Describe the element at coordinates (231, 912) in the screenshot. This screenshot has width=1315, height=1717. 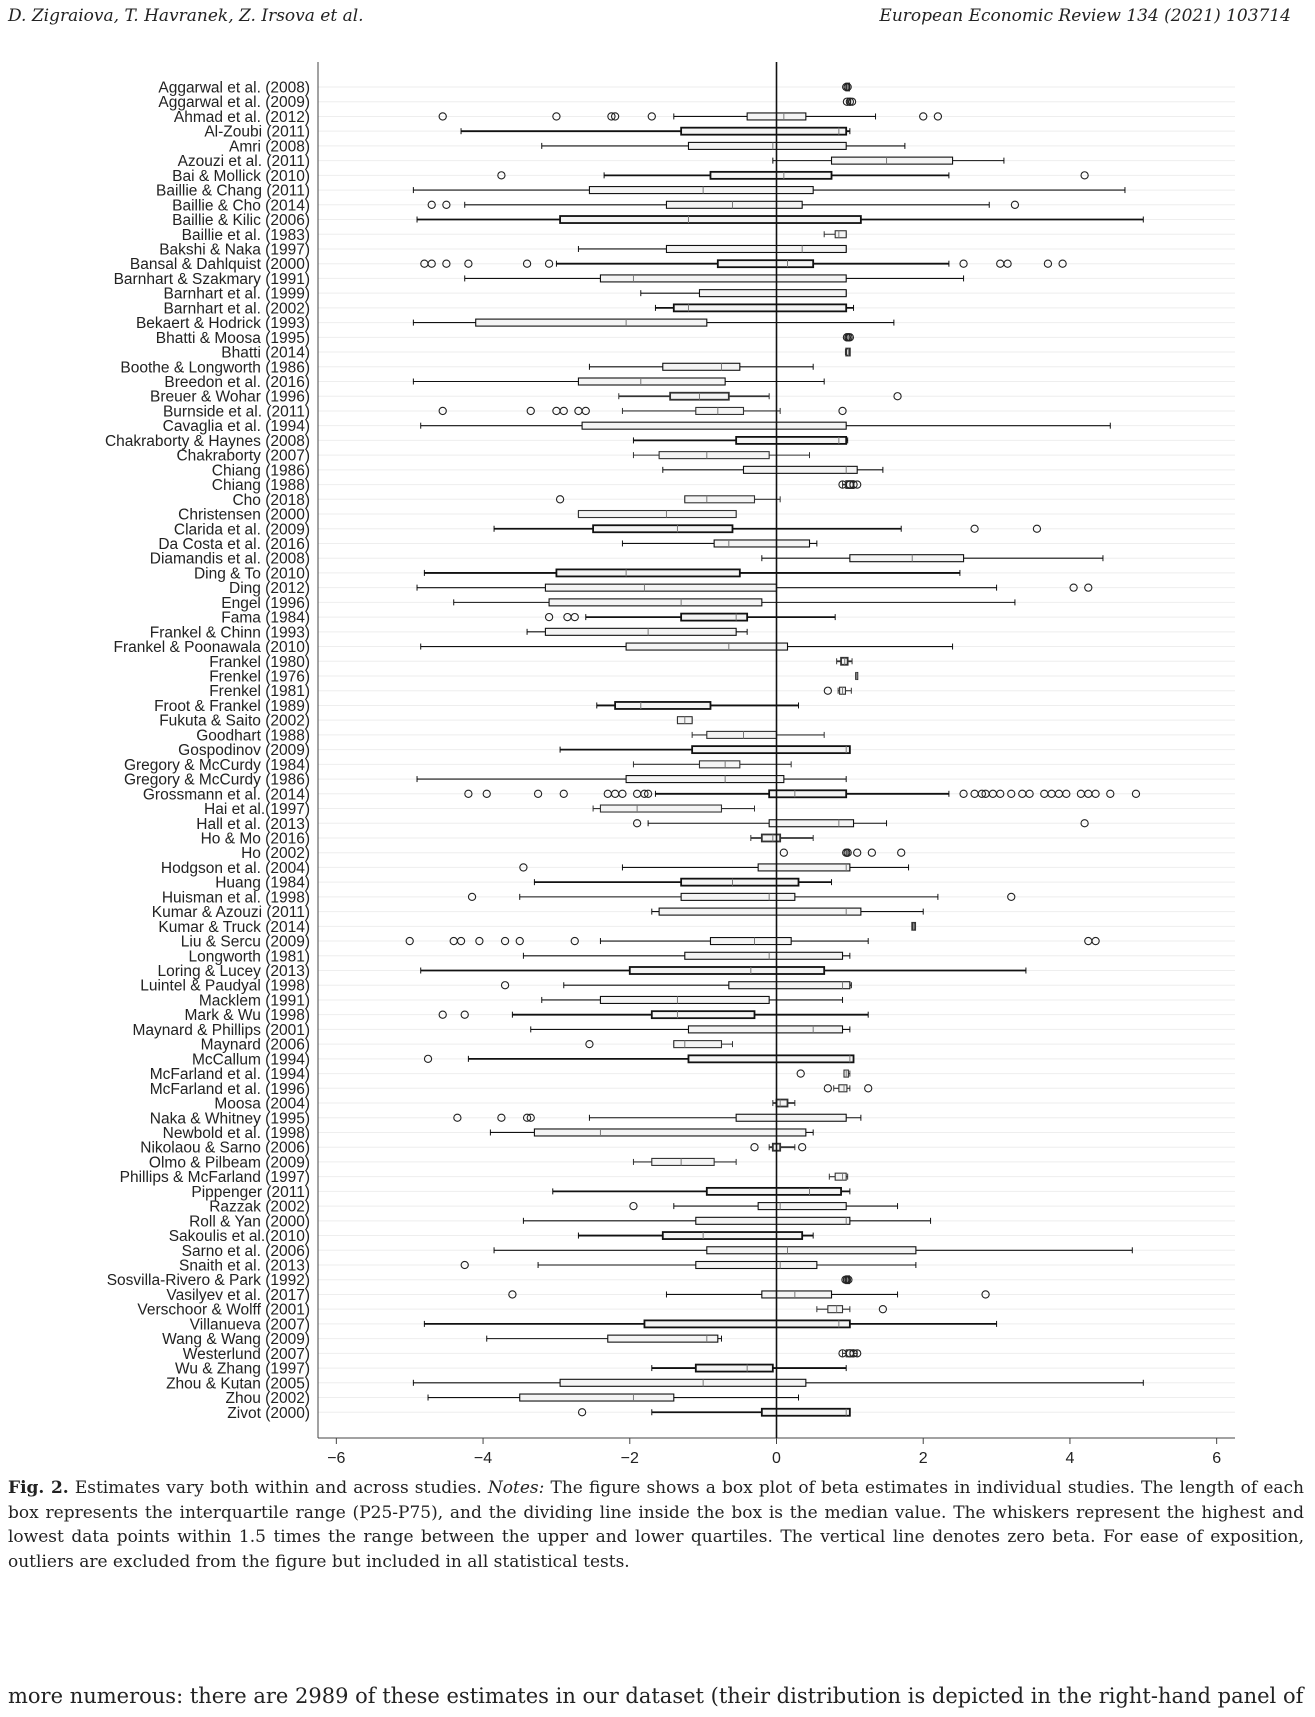
I see `study-label: Kumar & Azouzi (2011)` at that location.